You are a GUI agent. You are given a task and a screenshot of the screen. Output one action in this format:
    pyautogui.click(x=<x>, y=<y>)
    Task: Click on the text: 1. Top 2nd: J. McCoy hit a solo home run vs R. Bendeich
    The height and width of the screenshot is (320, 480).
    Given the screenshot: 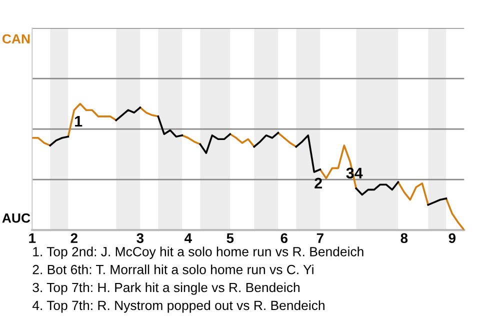 What is the action you would take?
    pyautogui.click(x=198, y=252)
    